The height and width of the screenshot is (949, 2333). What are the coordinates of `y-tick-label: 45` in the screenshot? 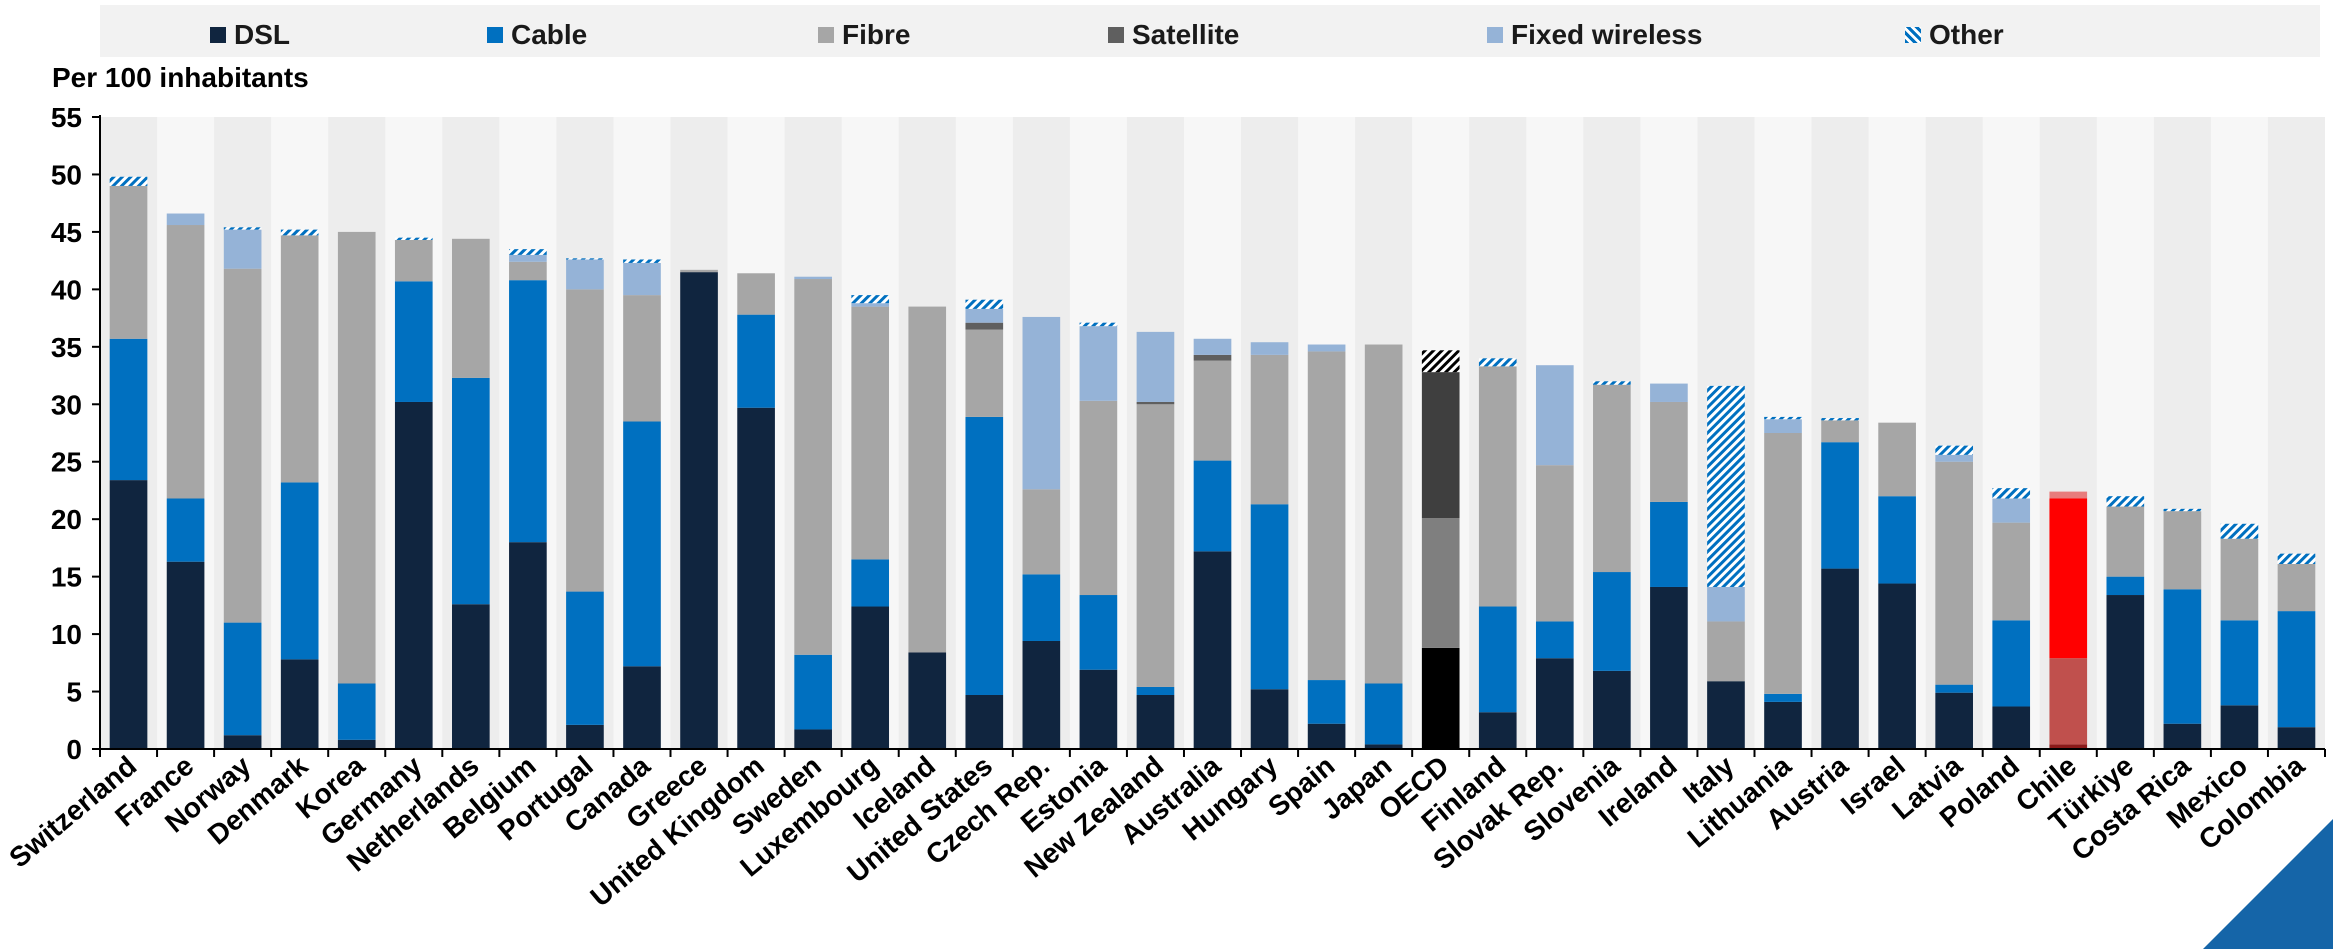 It's located at (66, 232).